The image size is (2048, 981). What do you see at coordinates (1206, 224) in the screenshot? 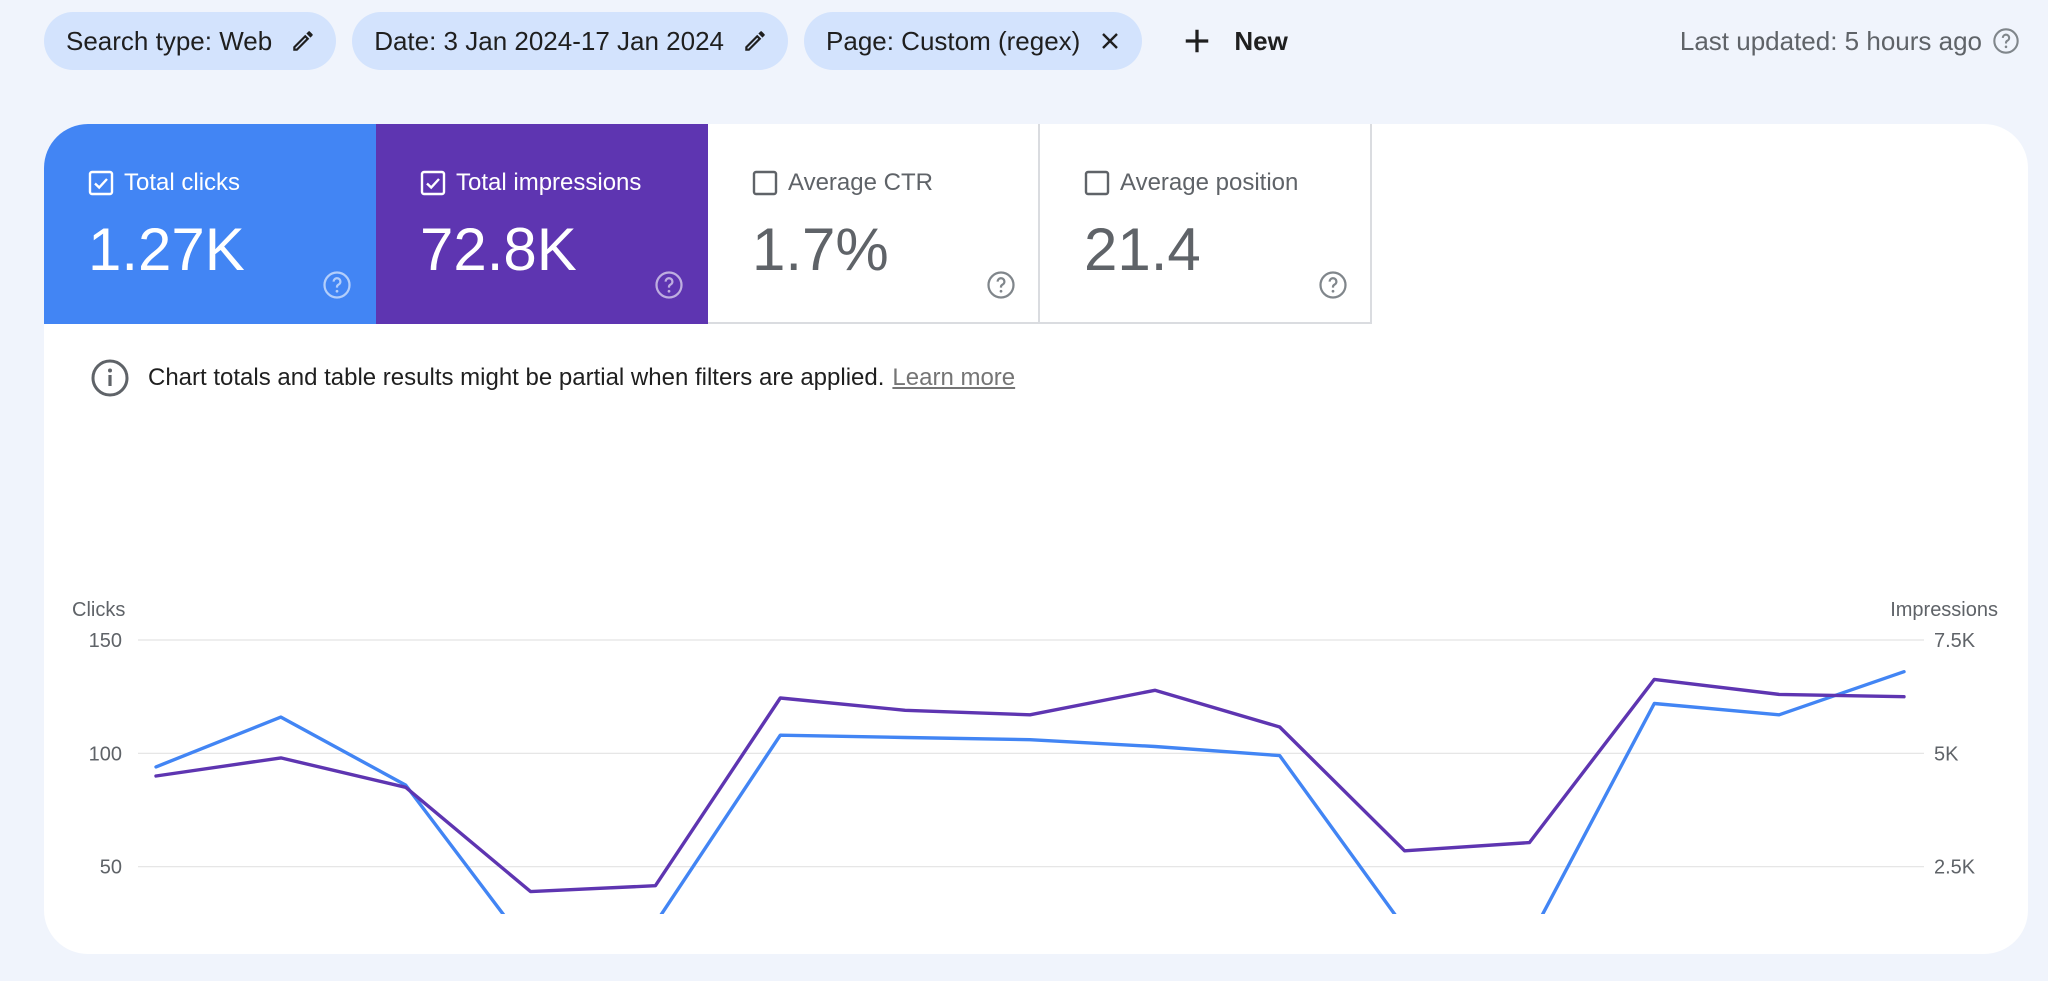
I see `average-position-tile: Average position 21.4` at bounding box center [1206, 224].